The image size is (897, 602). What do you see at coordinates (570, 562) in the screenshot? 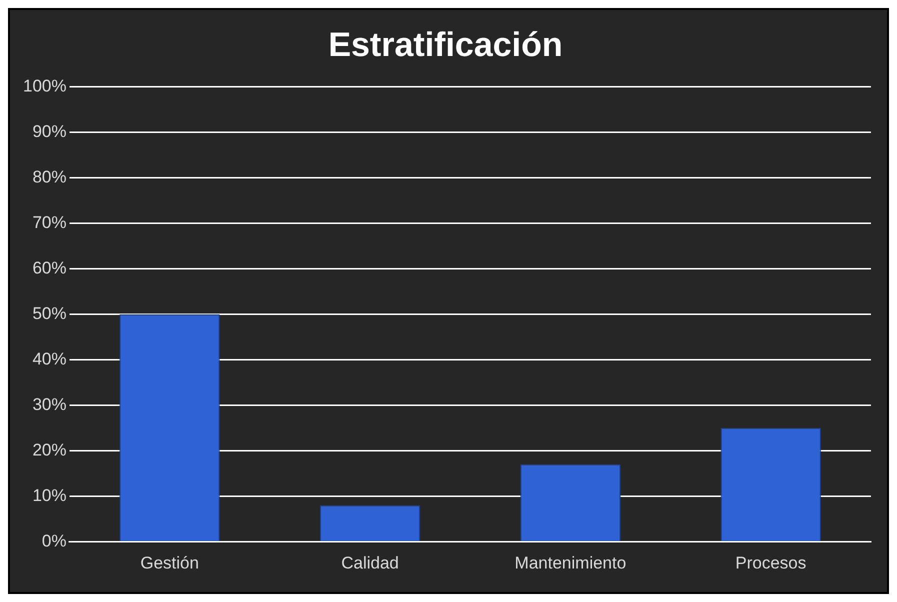
I see `x-tick-label: Mantenimiento` at bounding box center [570, 562].